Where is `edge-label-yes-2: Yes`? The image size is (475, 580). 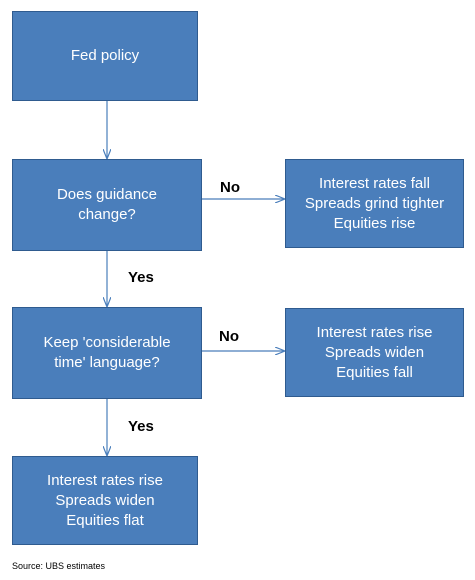
edge-label-yes-2: Yes is located at coordinates (141, 426).